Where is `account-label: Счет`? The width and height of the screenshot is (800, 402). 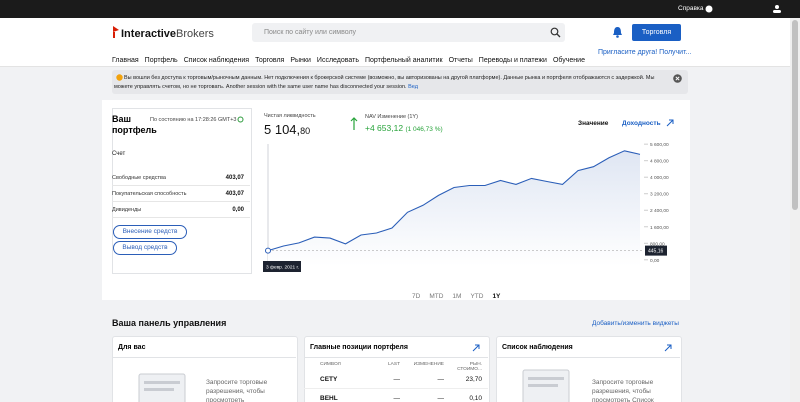 account-label: Счет is located at coordinates (119, 154).